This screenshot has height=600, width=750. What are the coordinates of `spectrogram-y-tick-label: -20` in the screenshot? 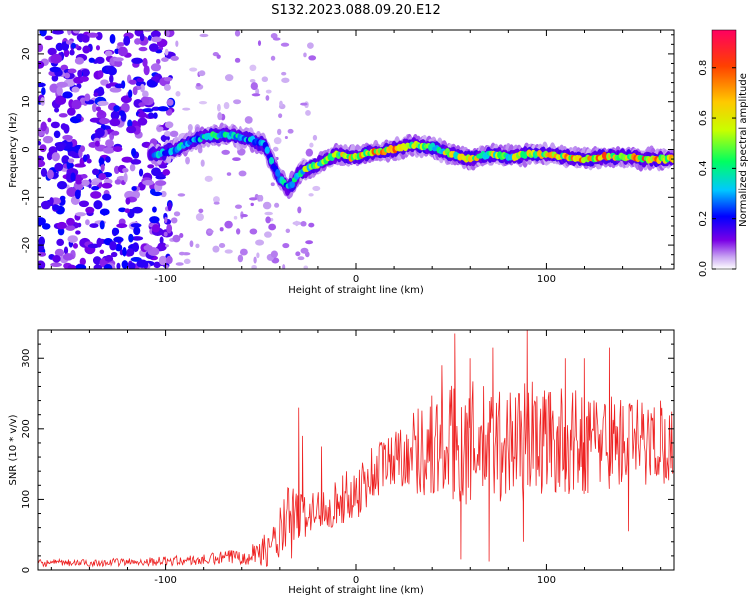 It's located at (26, 245).